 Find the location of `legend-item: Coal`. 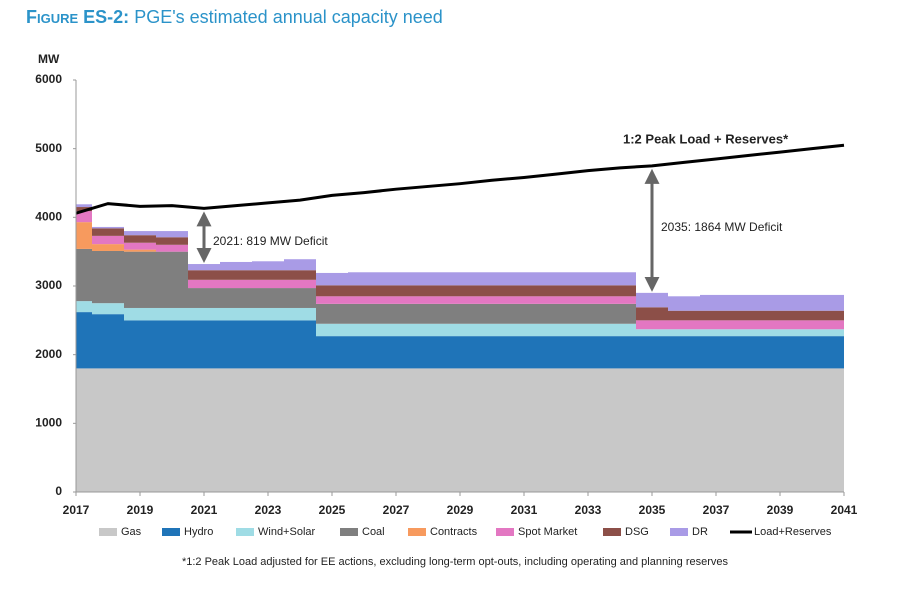

legend-item: Coal is located at coordinates (362, 532).